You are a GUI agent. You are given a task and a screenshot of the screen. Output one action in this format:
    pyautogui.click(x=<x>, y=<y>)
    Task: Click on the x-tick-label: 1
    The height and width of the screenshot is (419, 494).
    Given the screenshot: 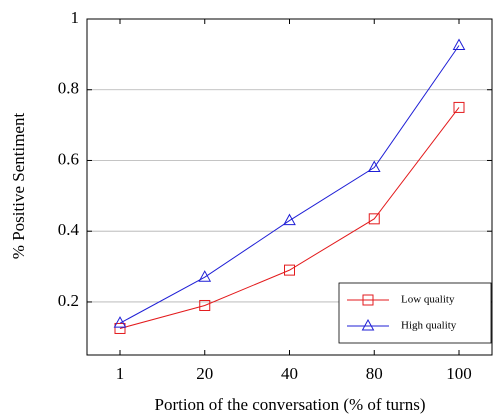 What is the action you would take?
    pyautogui.click(x=120, y=373)
    